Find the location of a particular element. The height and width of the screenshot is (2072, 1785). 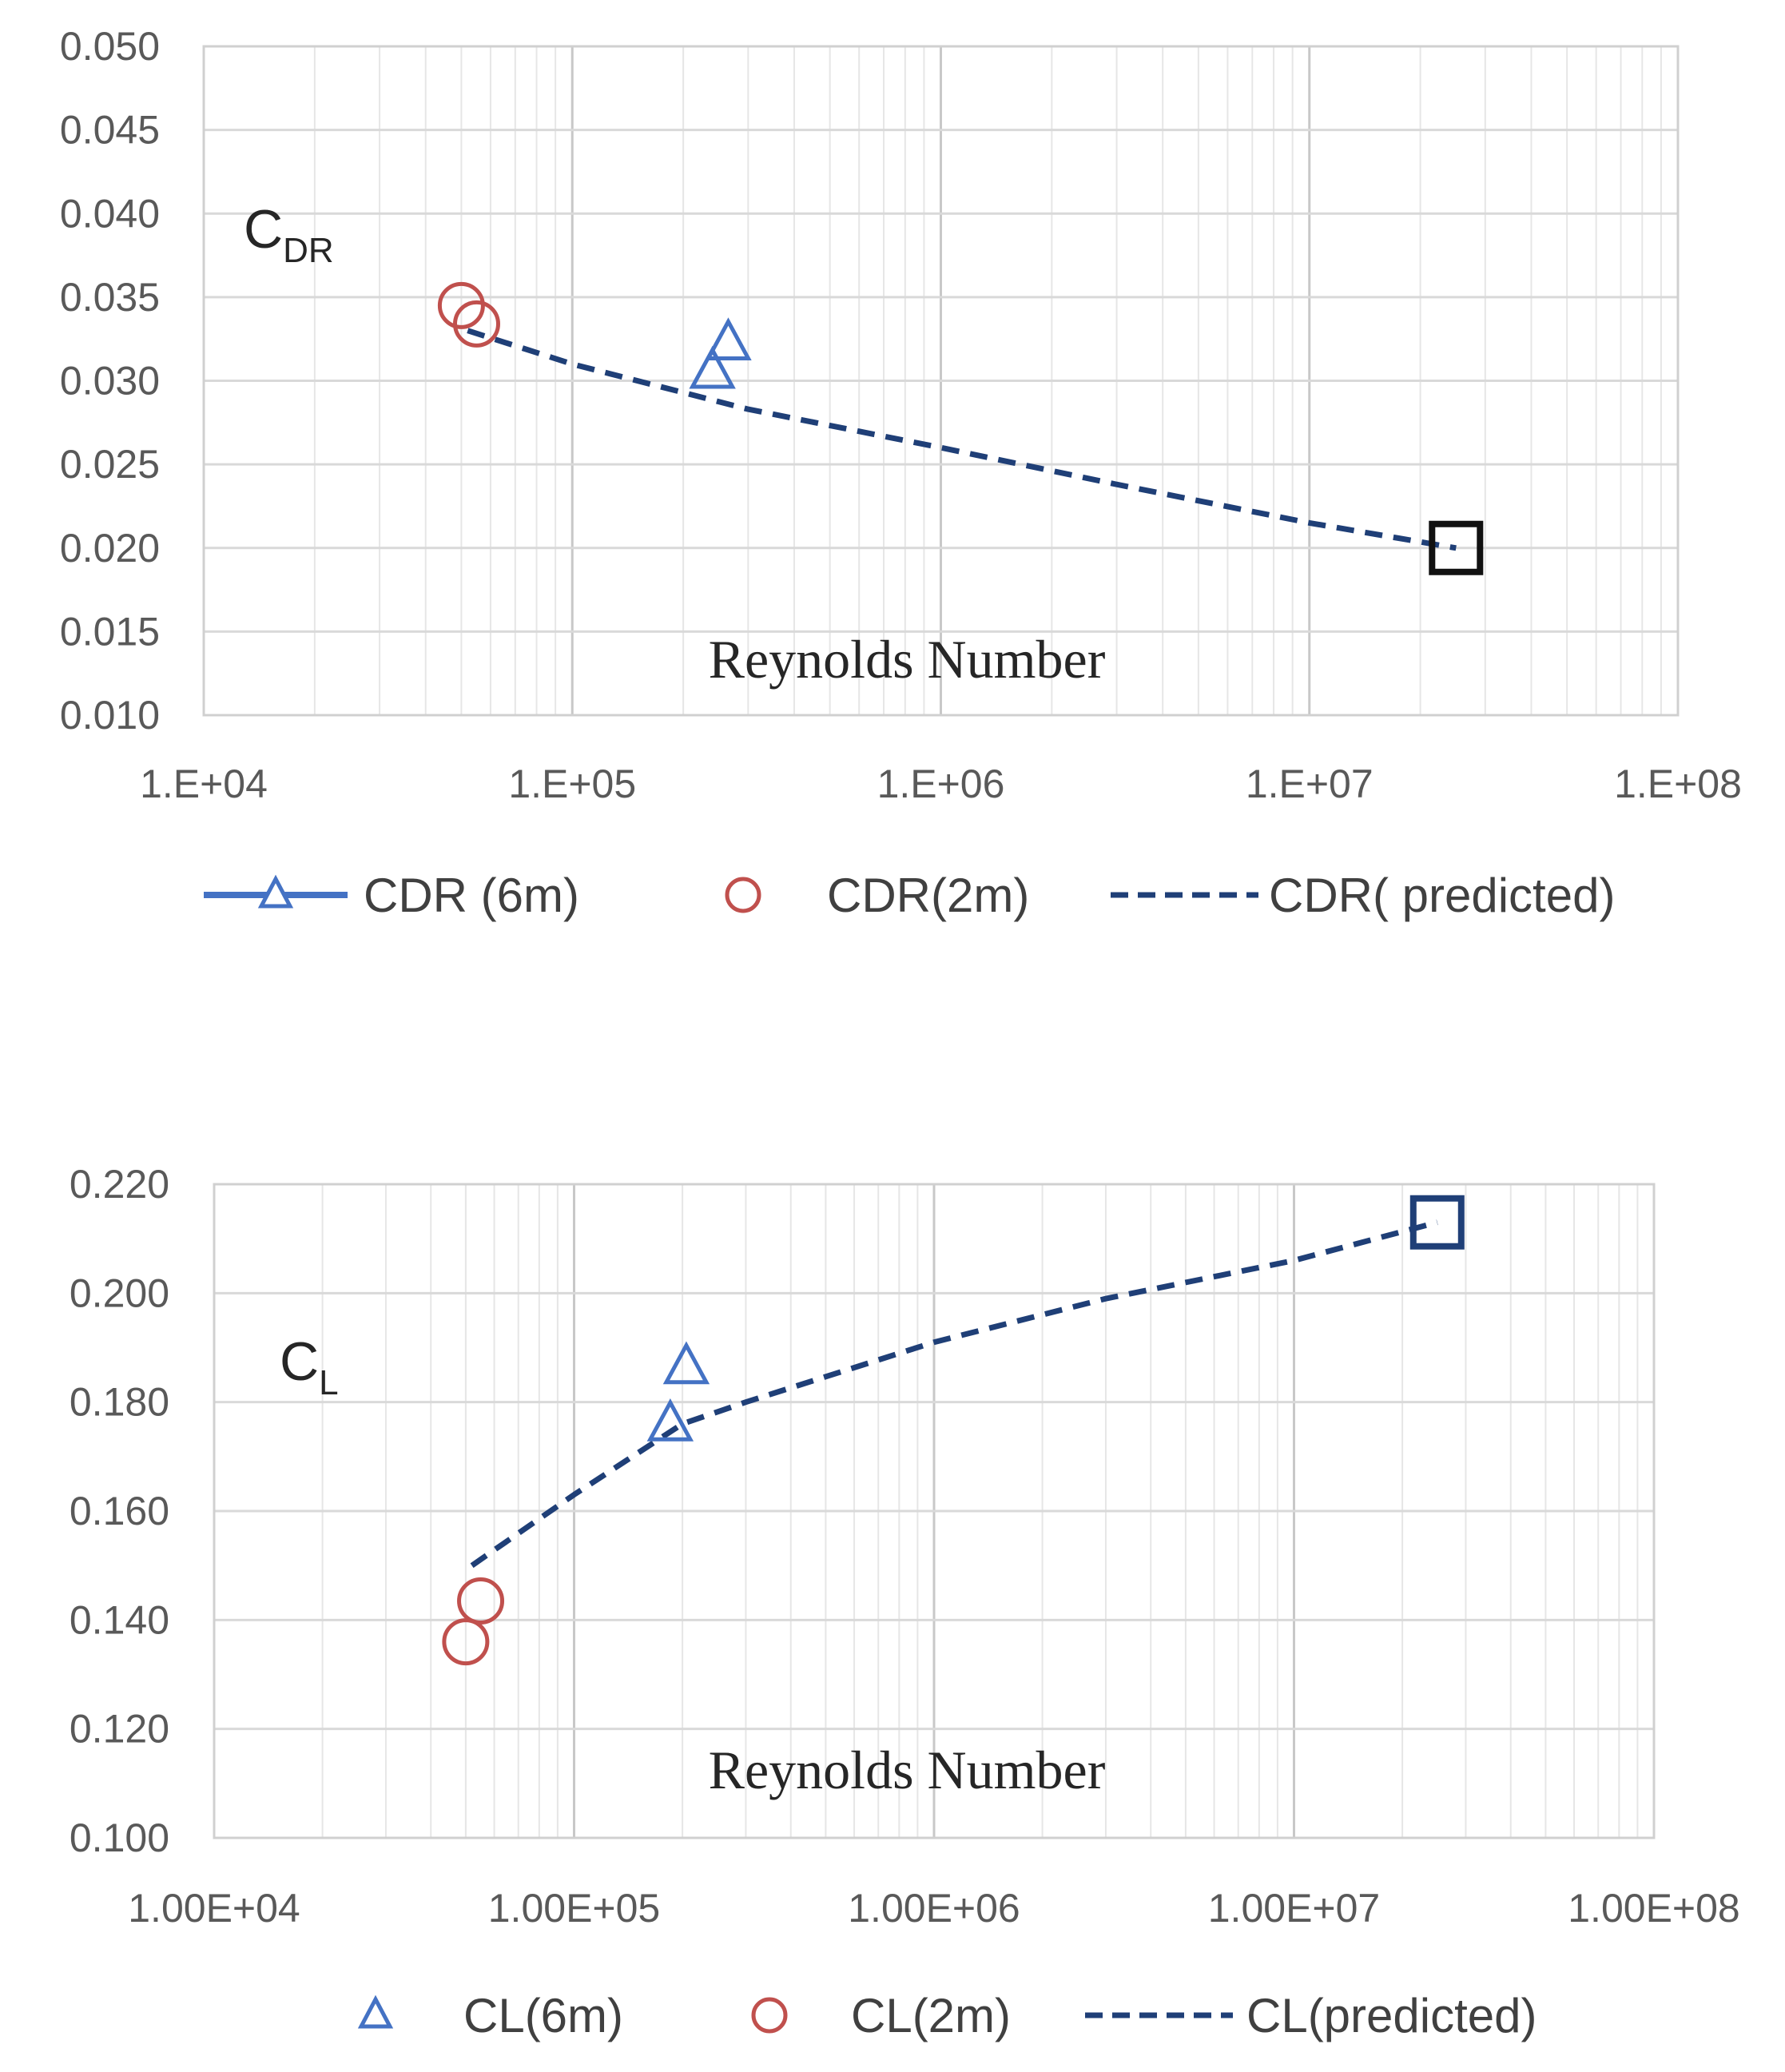

cl-y-tick-label: 0.100 is located at coordinates (119, 1837).